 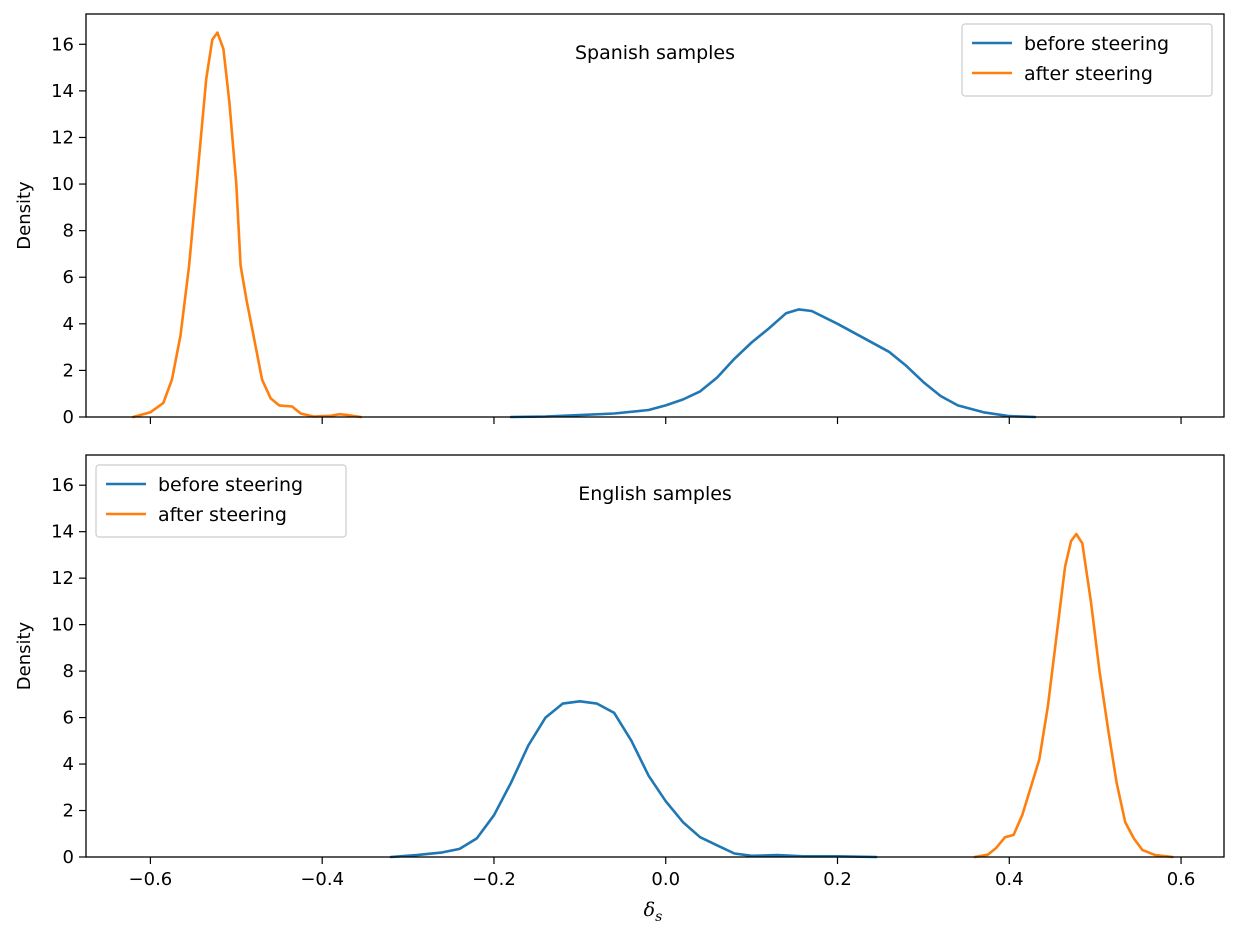 What do you see at coordinates (1009, 879) in the screenshot?
I see `x-tick-label: 0.4` at bounding box center [1009, 879].